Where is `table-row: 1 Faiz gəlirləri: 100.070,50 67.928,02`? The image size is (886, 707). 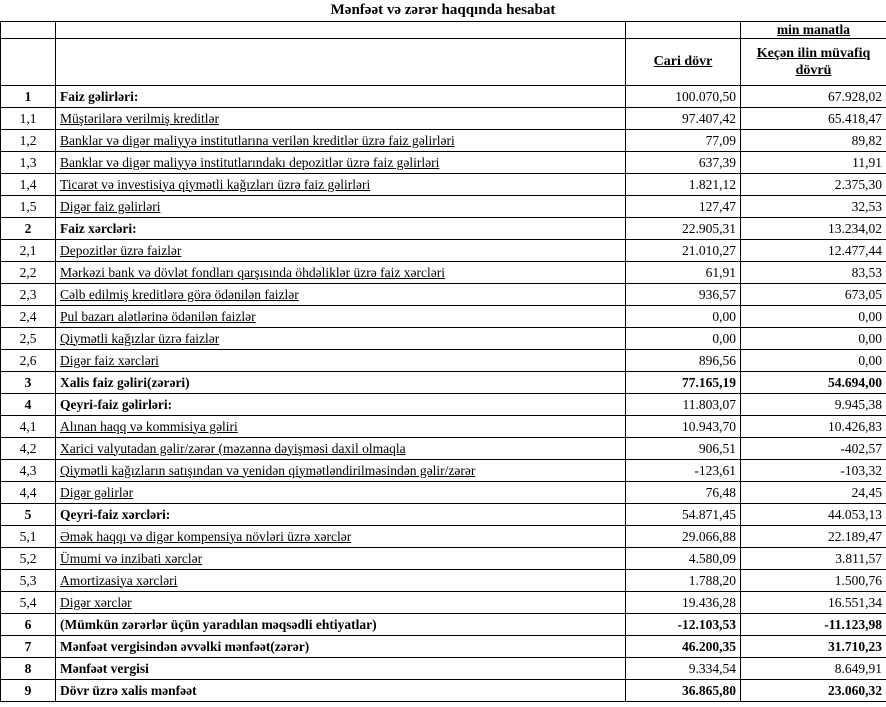 table-row: 1 Faiz gəlirləri: 100.070,50 67.928,02 is located at coordinates (443, 96).